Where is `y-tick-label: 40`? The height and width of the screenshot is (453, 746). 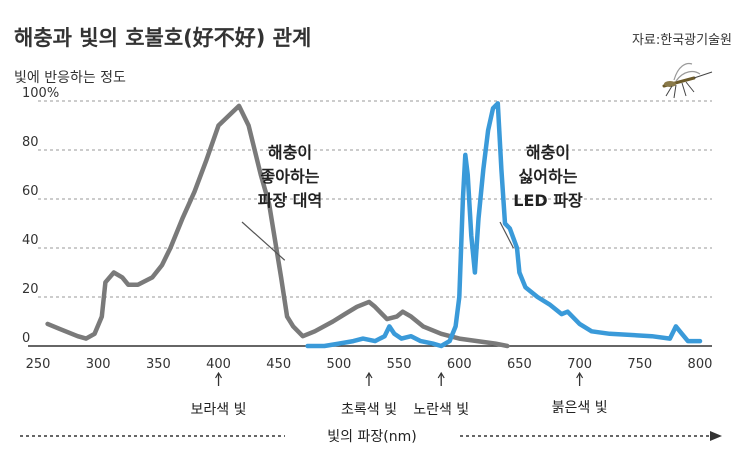
y-tick-label: 40 is located at coordinates (30, 240).